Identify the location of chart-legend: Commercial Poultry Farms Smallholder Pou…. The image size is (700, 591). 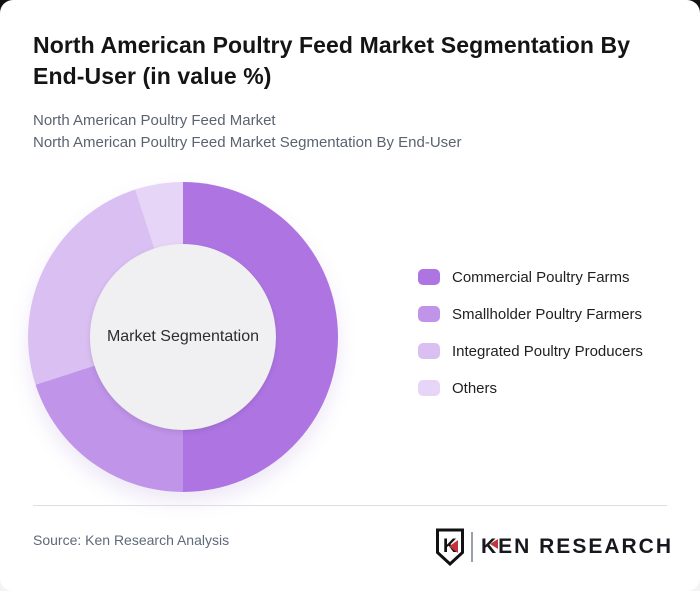
(530, 332).